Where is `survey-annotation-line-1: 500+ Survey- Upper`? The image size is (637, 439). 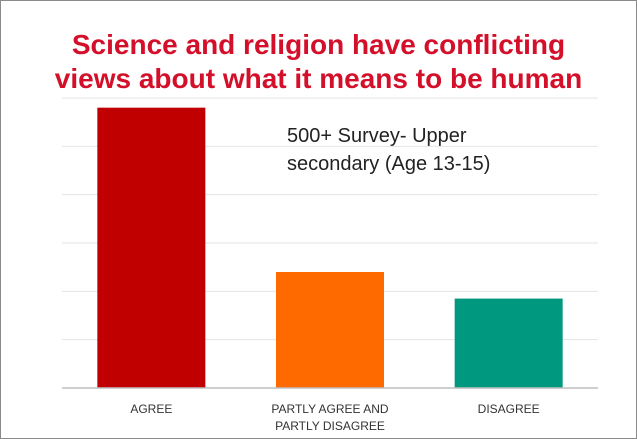 survey-annotation-line-1: 500+ Survey- Upper is located at coordinates (377, 136).